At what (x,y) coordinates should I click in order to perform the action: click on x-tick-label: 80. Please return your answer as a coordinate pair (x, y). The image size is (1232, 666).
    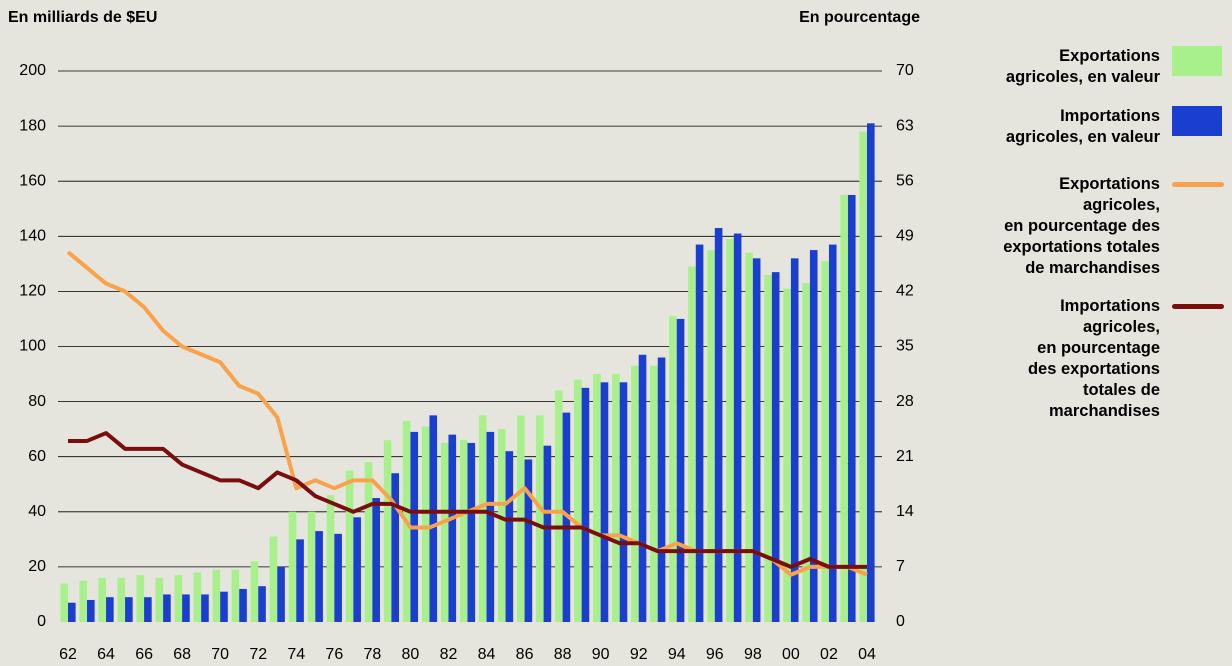
    Looking at the image, I should click on (411, 654).